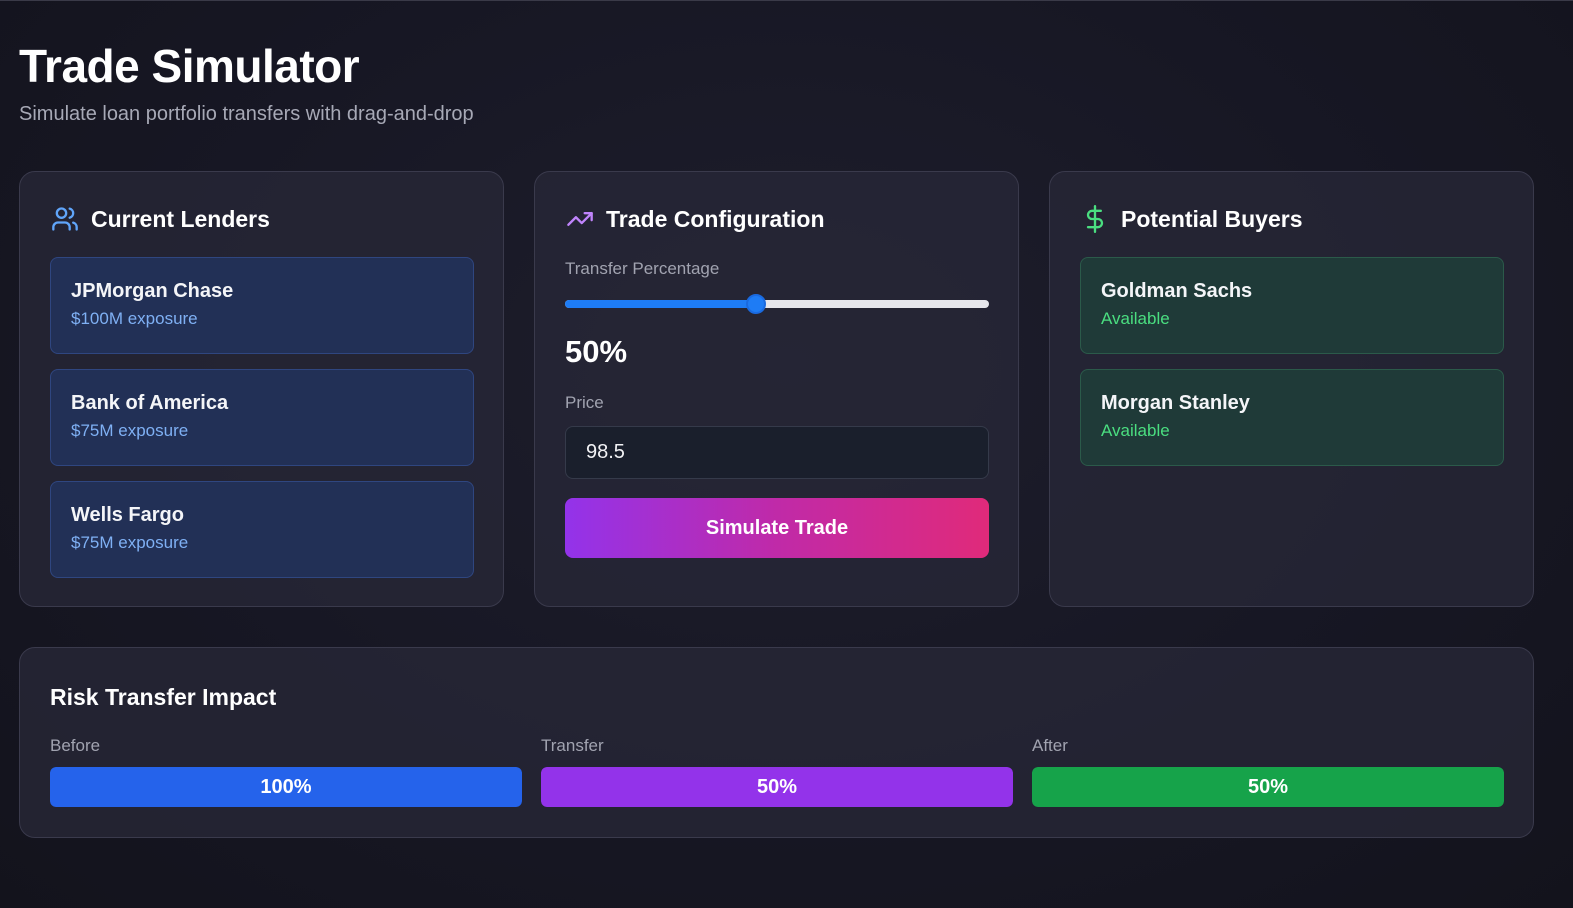  Describe the element at coordinates (262, 529) in the screenshot. I see `lender-card-wells-fargo: Wells Fargo $75M exposure` at that location.